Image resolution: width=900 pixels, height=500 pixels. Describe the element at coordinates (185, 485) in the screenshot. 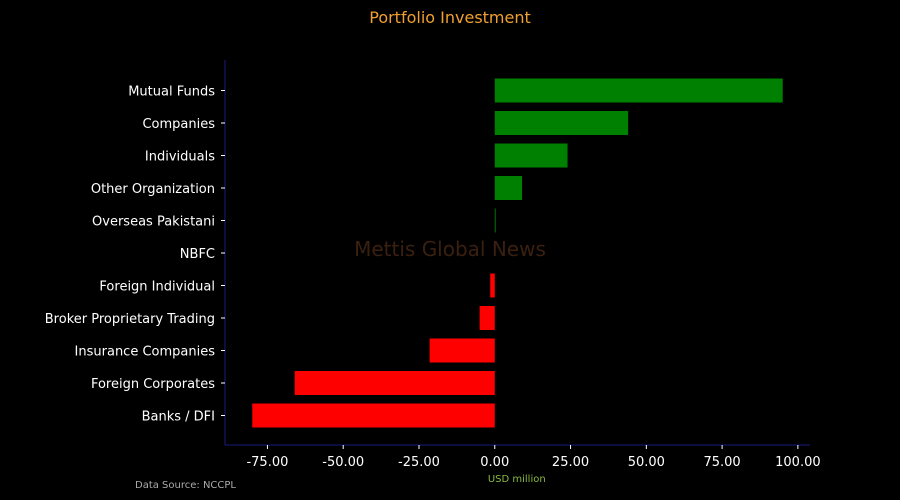

I see `data-source-note: Data Source: NCCPL` at that location.